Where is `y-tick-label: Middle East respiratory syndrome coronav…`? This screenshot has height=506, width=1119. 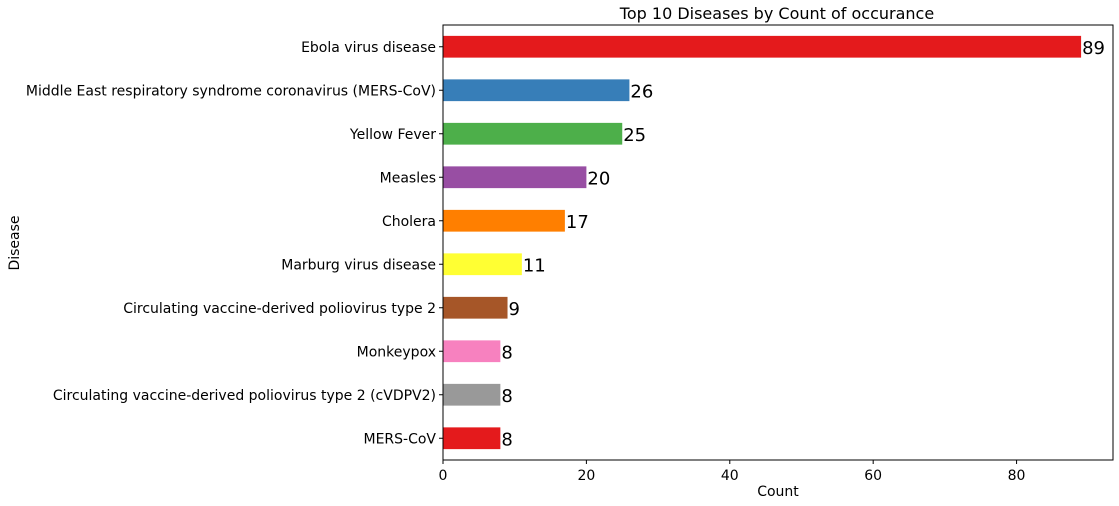
y-tick-label: Middle East respiratory syndrome coronav… is located at coordinates (231, 91).